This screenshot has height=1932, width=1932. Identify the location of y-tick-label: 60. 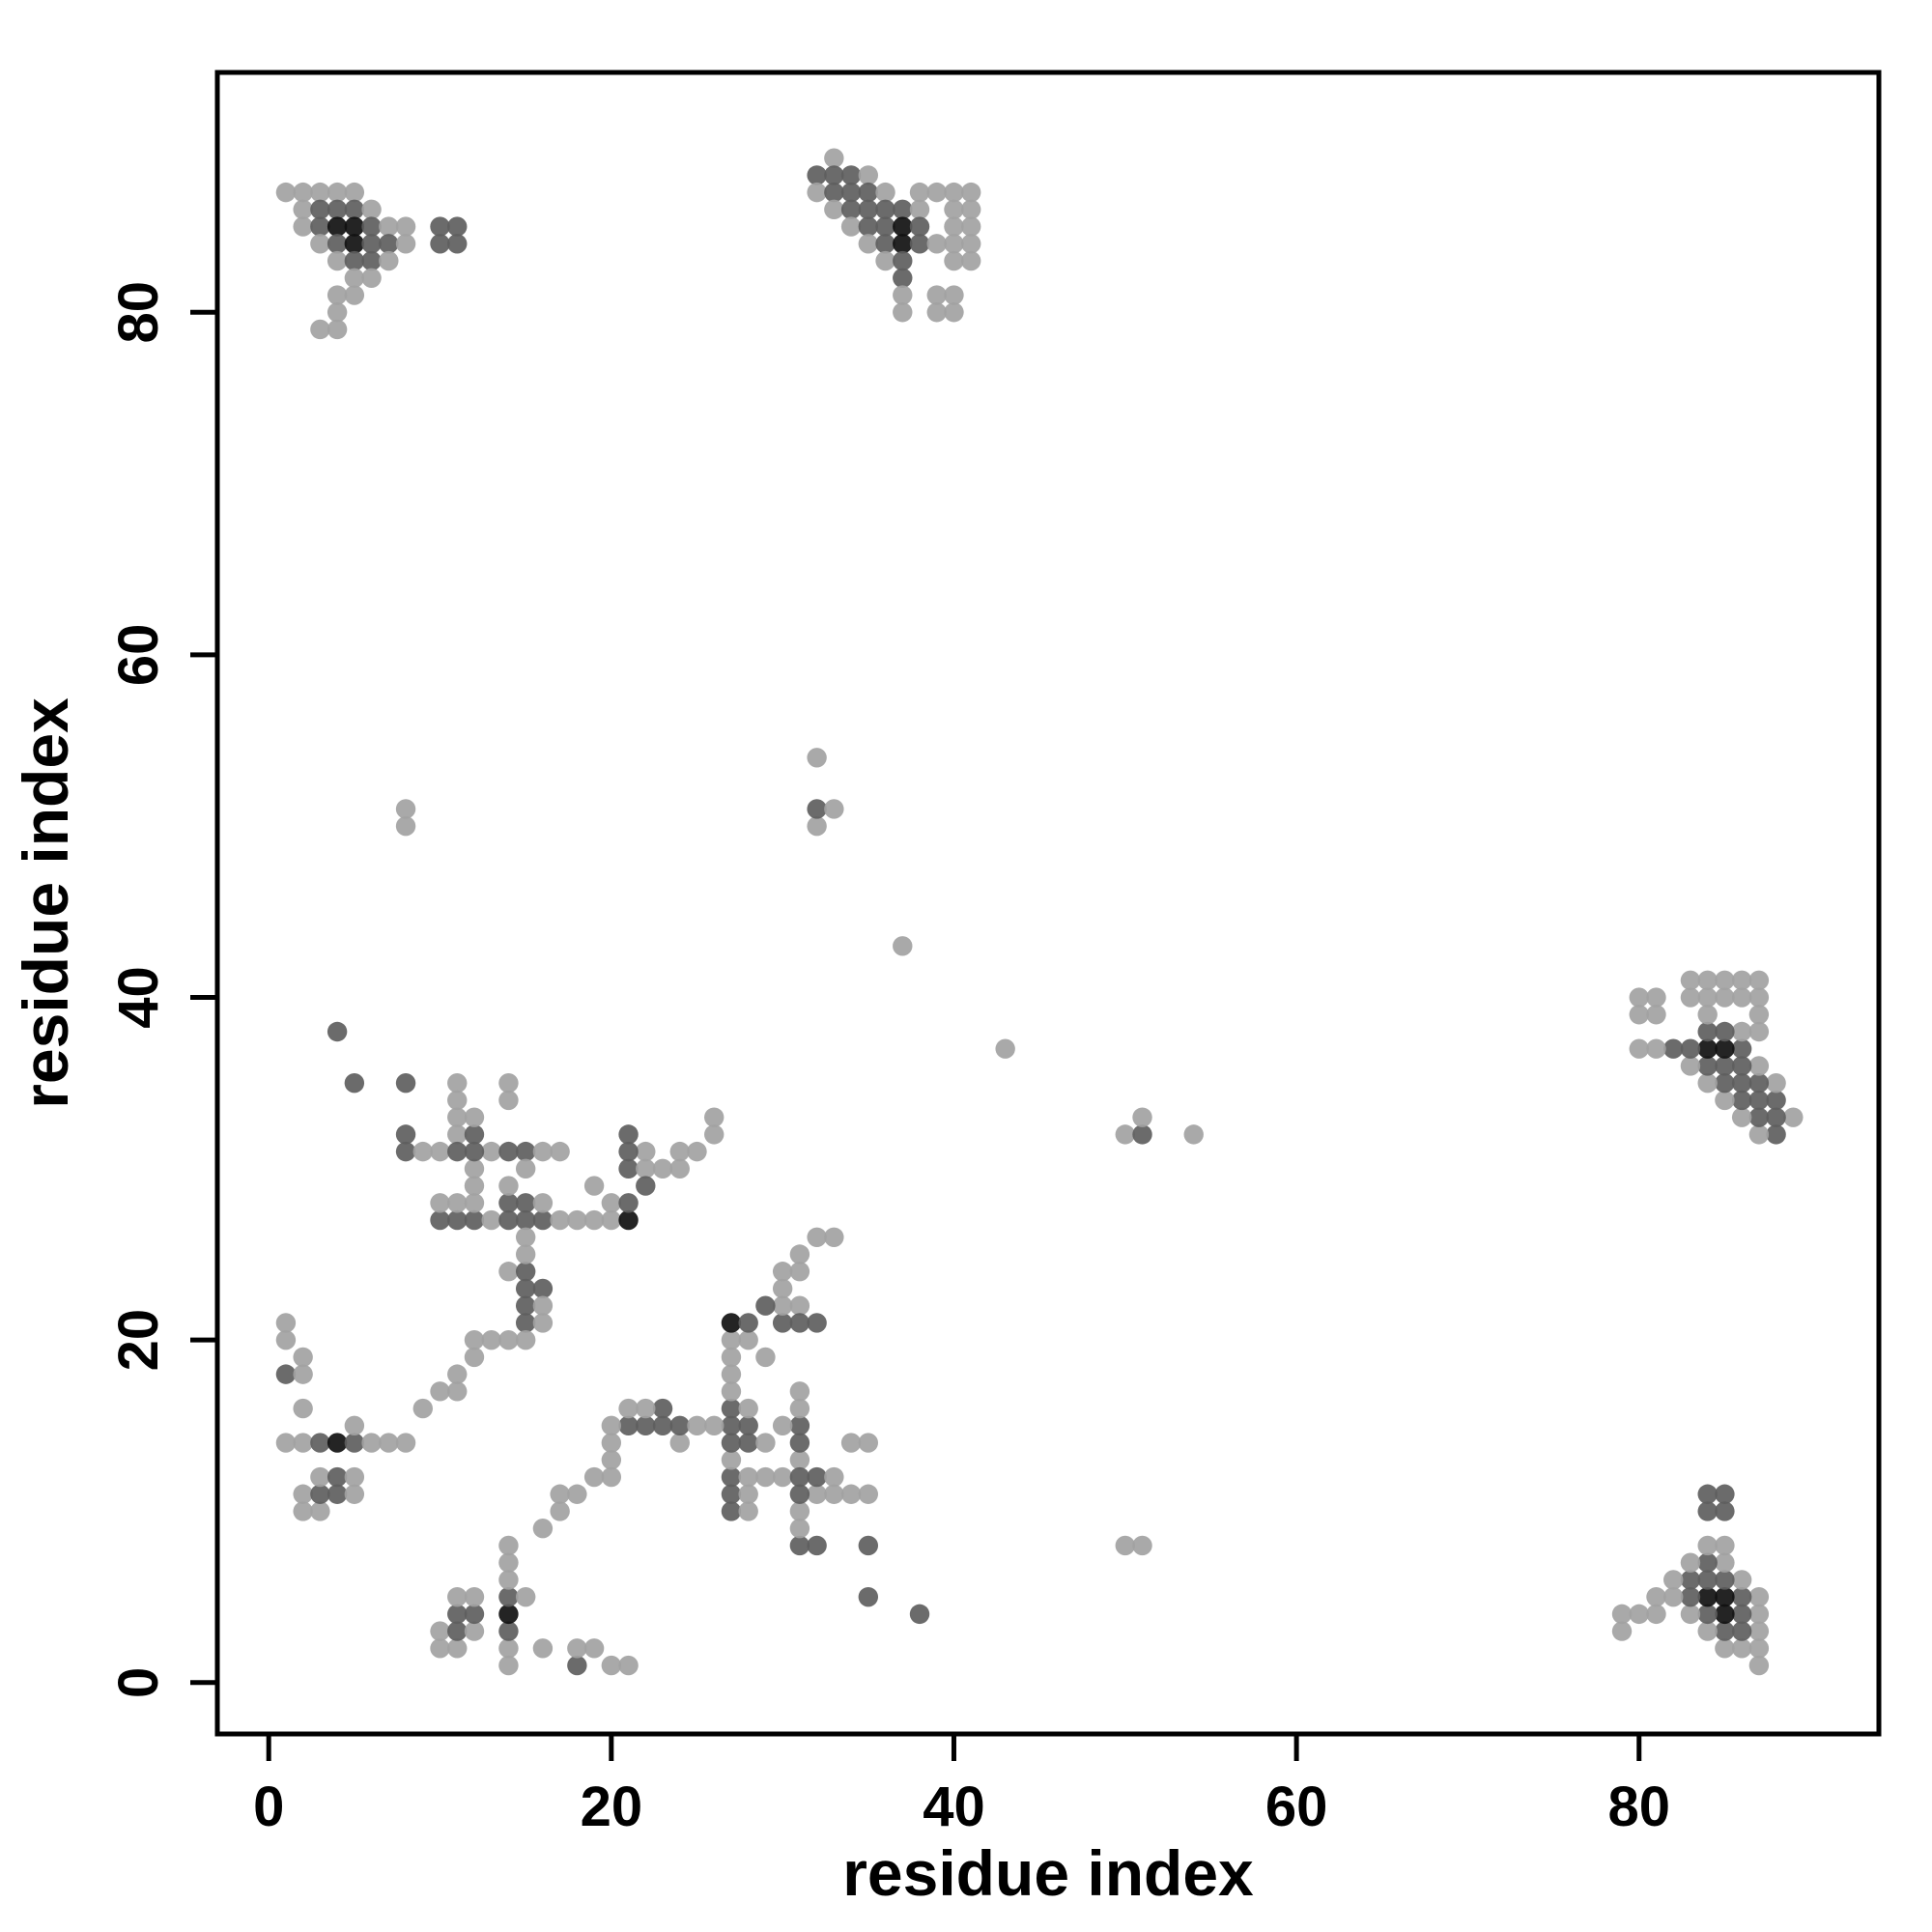
(138, 655).